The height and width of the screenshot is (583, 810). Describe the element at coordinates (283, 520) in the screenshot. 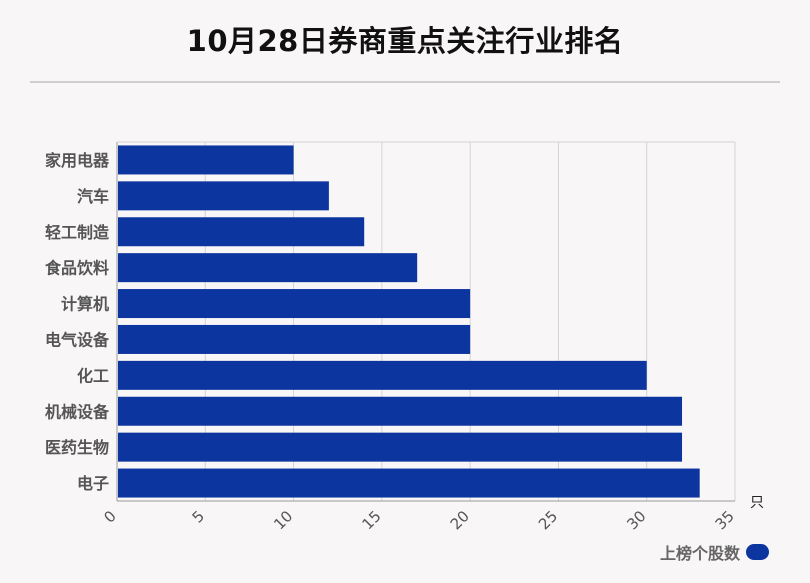

I see `x-tick-label: 10` at that location.